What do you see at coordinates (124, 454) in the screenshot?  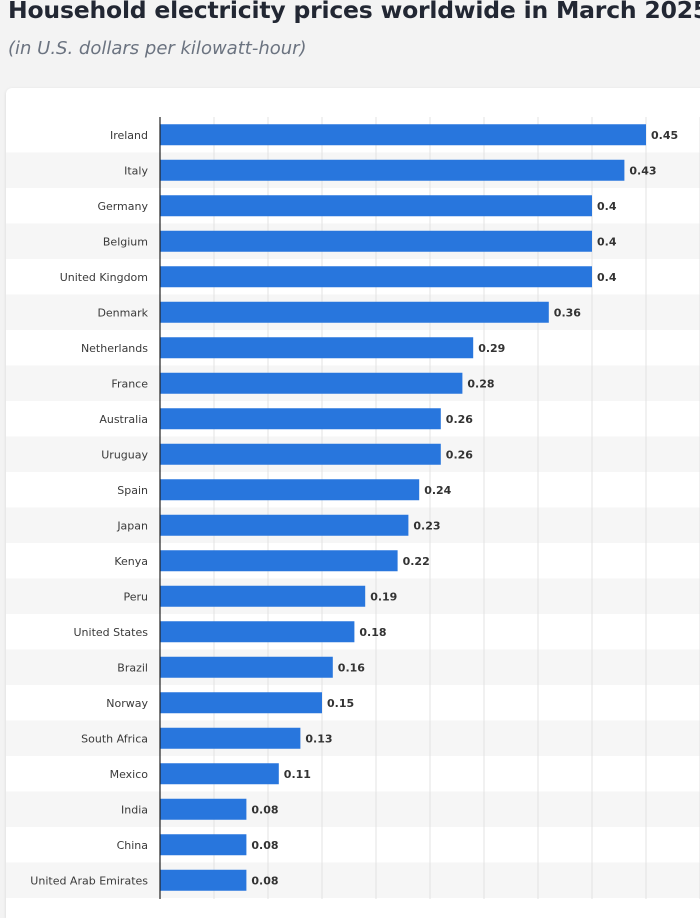 I see `category-label: Uruguay` at bounding box center [124, 454].